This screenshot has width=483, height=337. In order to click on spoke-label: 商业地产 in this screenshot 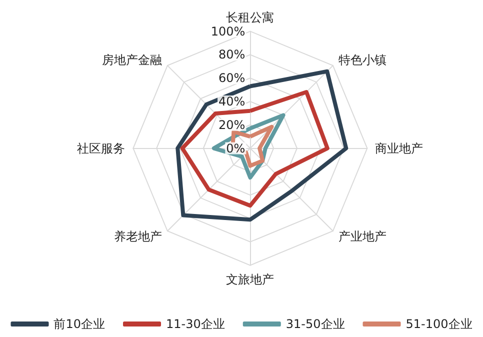, I will do `click(399, 148)`.